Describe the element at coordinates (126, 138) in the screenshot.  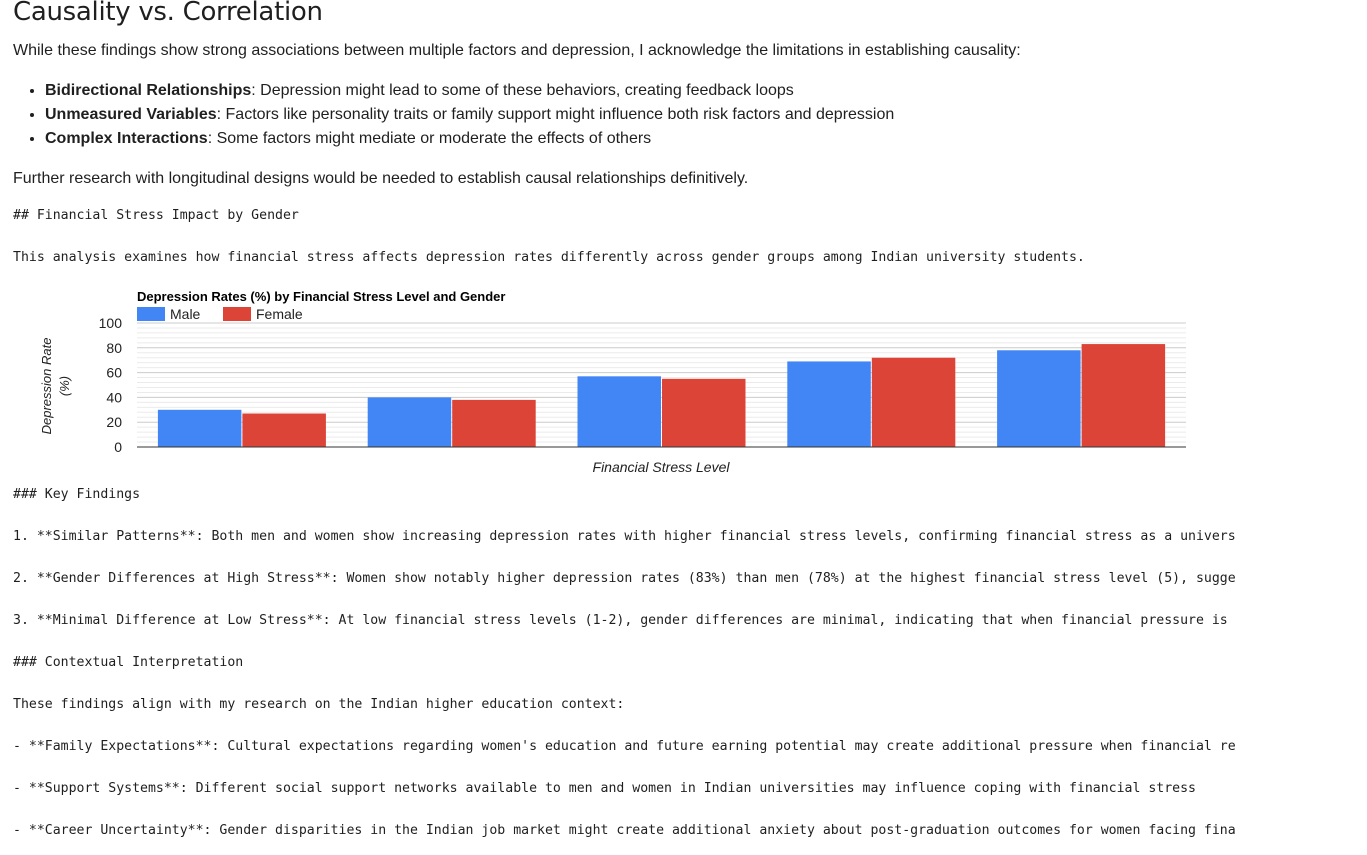
I see `list-item-term: Complex Interactions` at that location.